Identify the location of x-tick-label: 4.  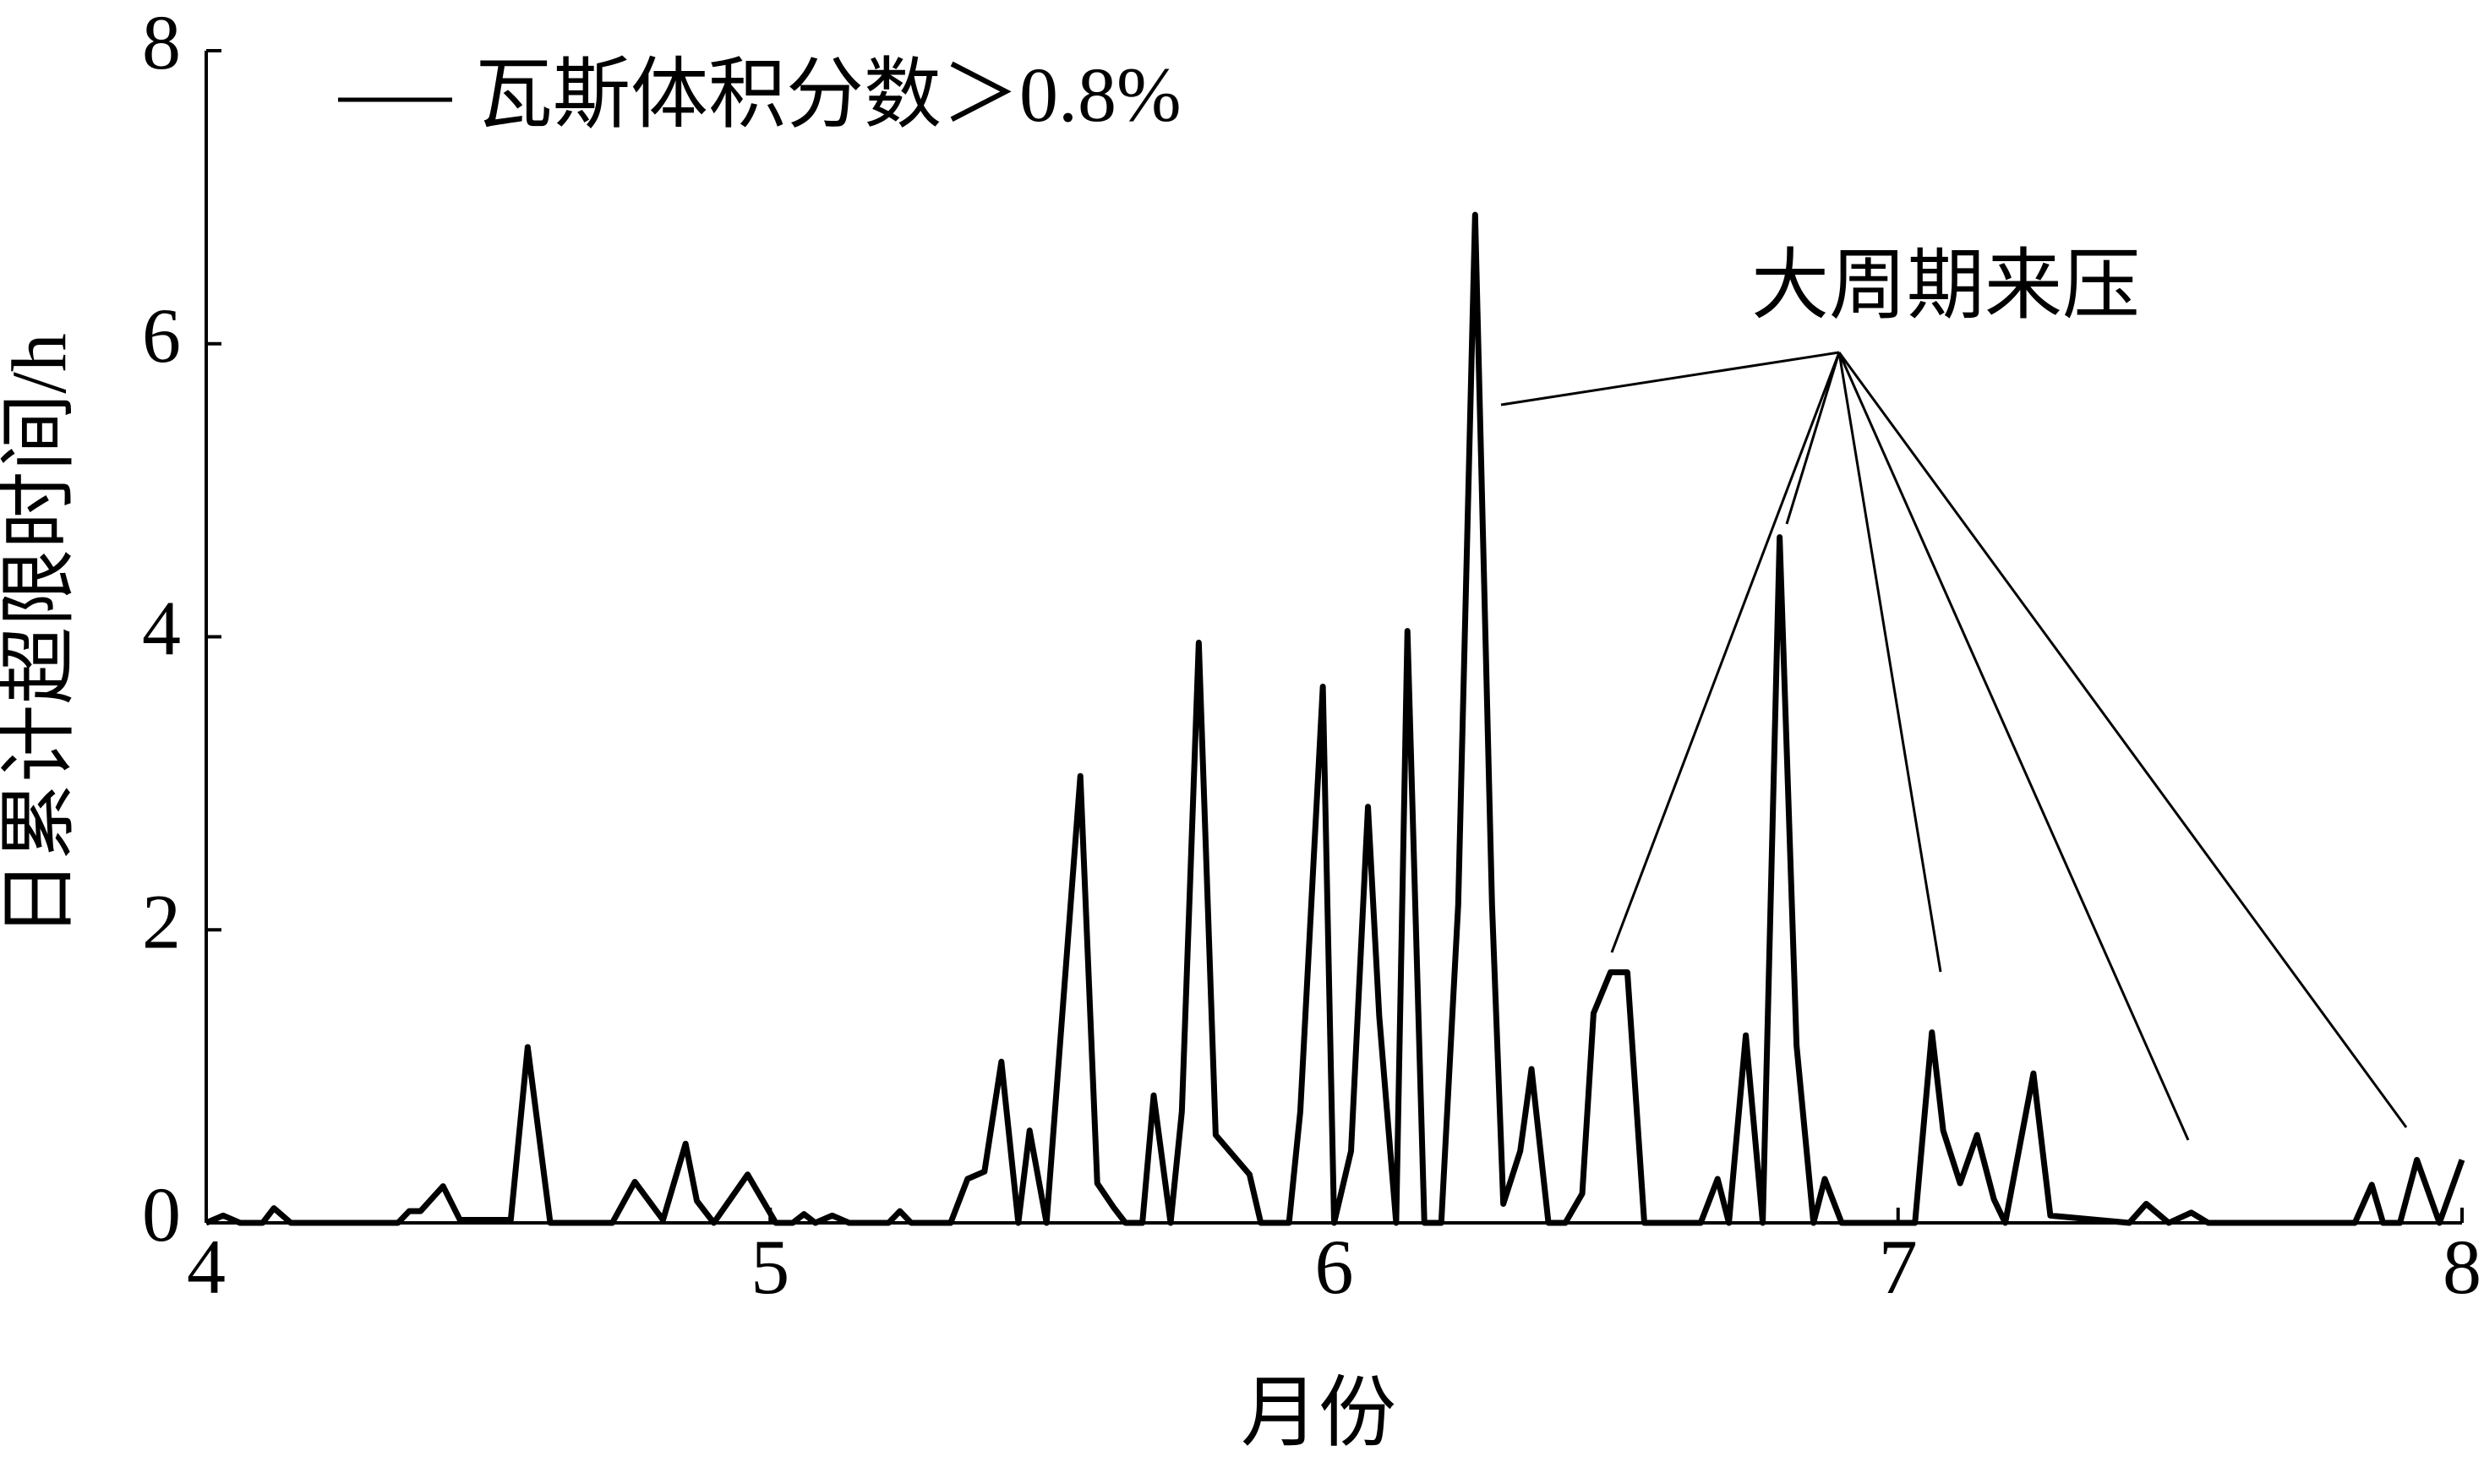
(206, 1267).